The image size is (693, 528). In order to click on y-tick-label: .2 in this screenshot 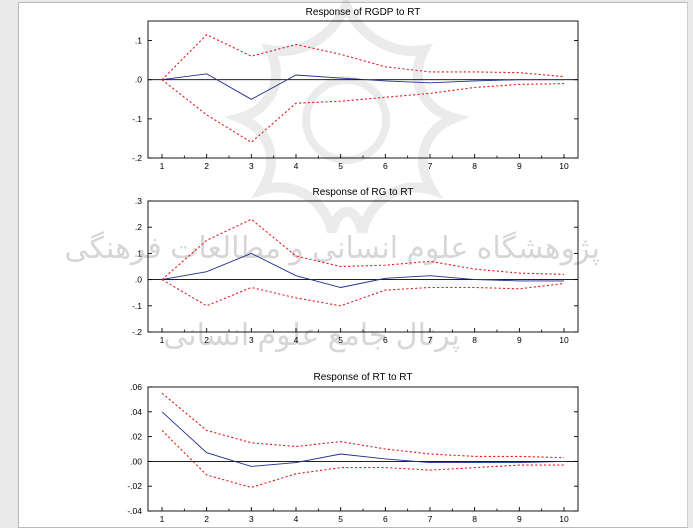, I will do `click(138, 227)`.